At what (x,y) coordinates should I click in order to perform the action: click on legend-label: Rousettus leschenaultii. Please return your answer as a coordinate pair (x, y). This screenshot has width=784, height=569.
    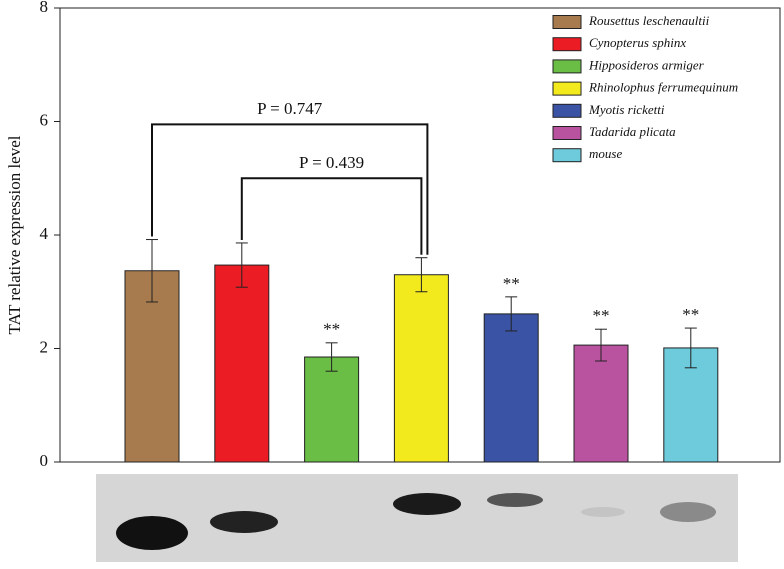
    Looking at the image, I should click on (649, 20).